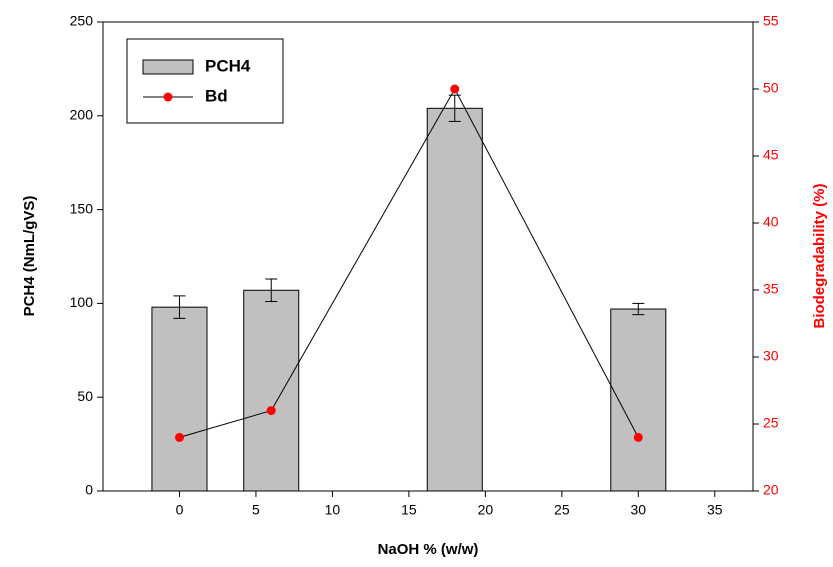 Image resolution: width=833 pixels, height=567 pixels. I want to click on legend-label: PCH4, so click(228, 65).